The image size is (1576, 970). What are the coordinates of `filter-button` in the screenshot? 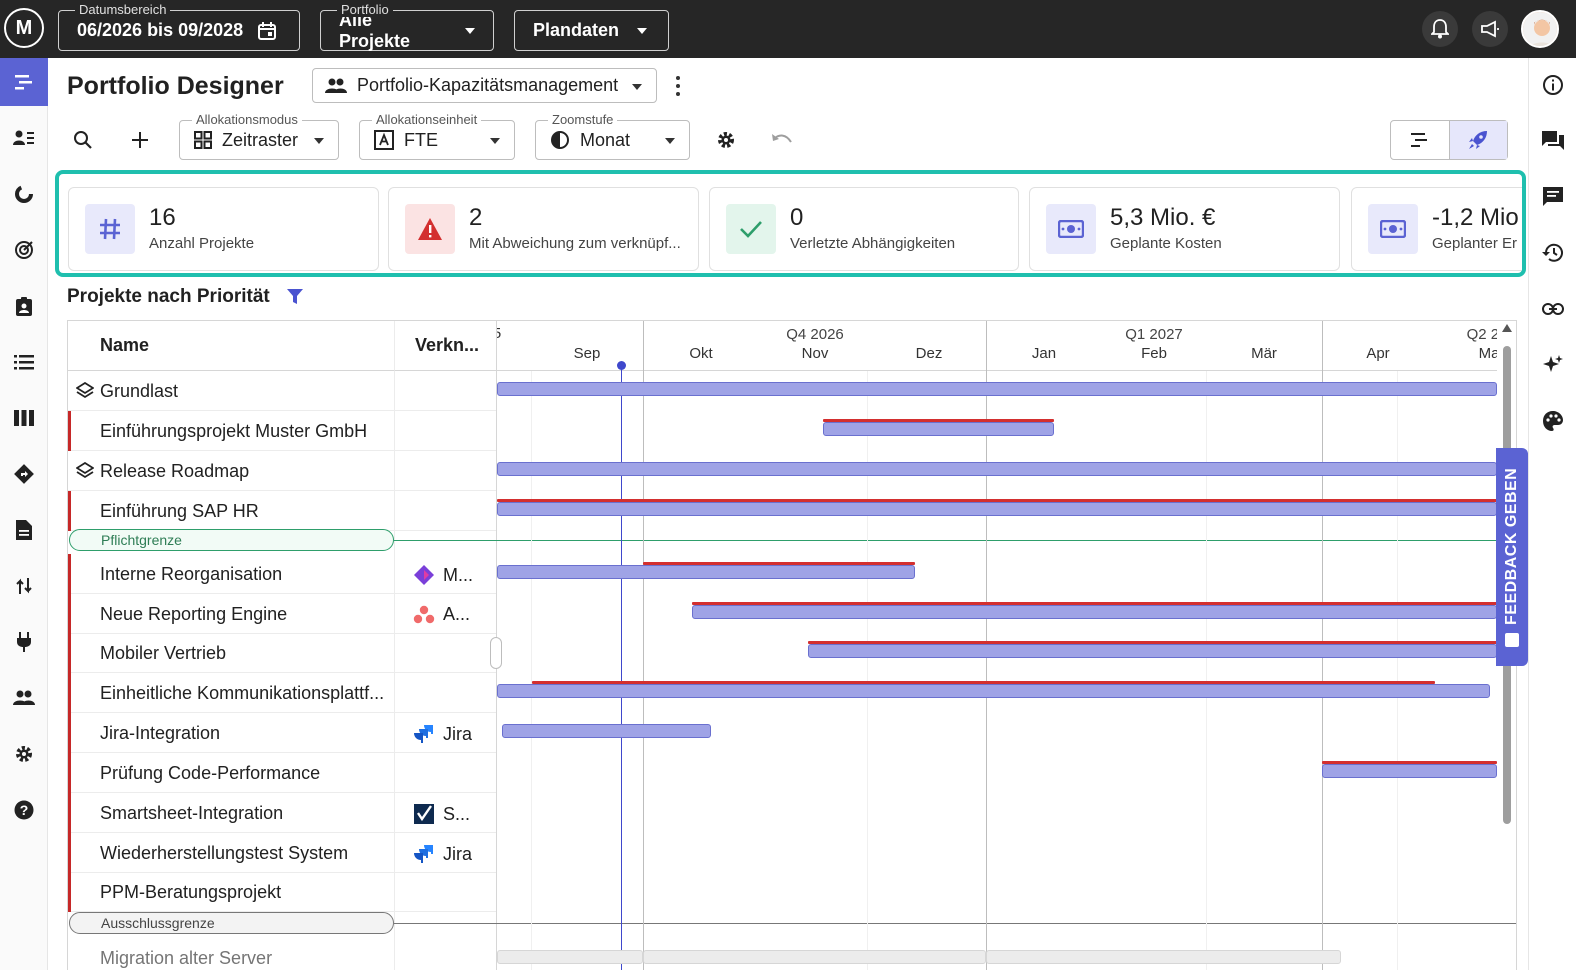 It's located at (295, 299).